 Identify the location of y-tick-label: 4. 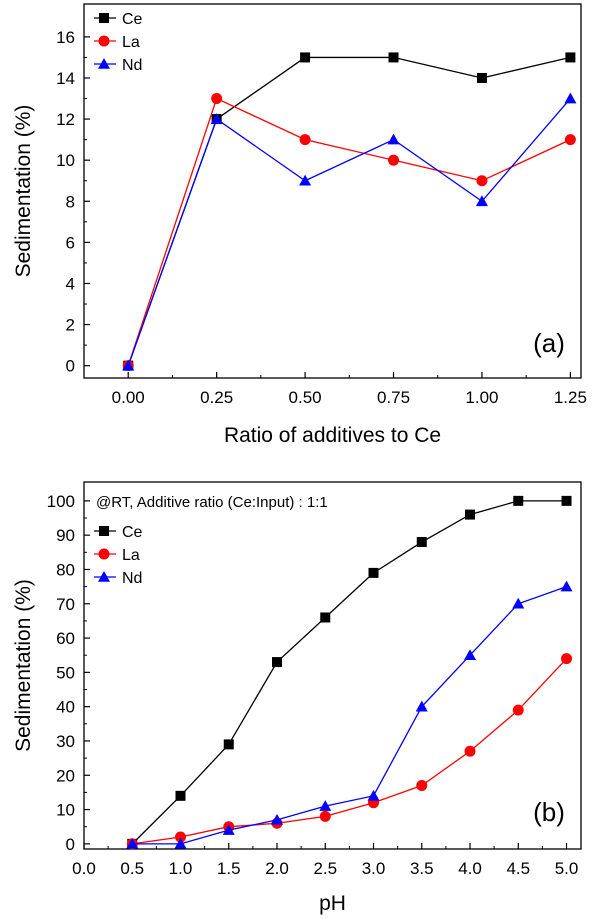
(70, 283).